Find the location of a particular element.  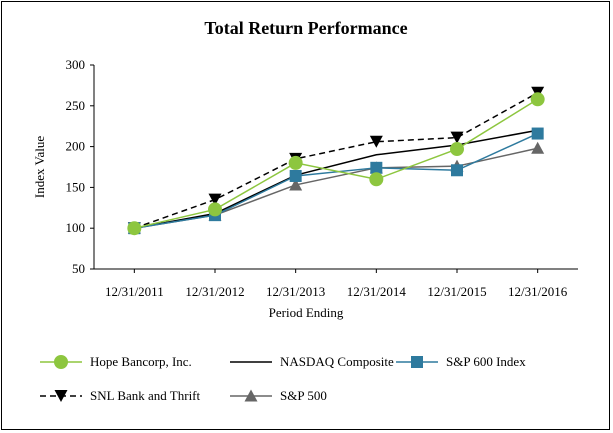

x-tick-label: 12/31/2015 is located at coordinates (456, 291).